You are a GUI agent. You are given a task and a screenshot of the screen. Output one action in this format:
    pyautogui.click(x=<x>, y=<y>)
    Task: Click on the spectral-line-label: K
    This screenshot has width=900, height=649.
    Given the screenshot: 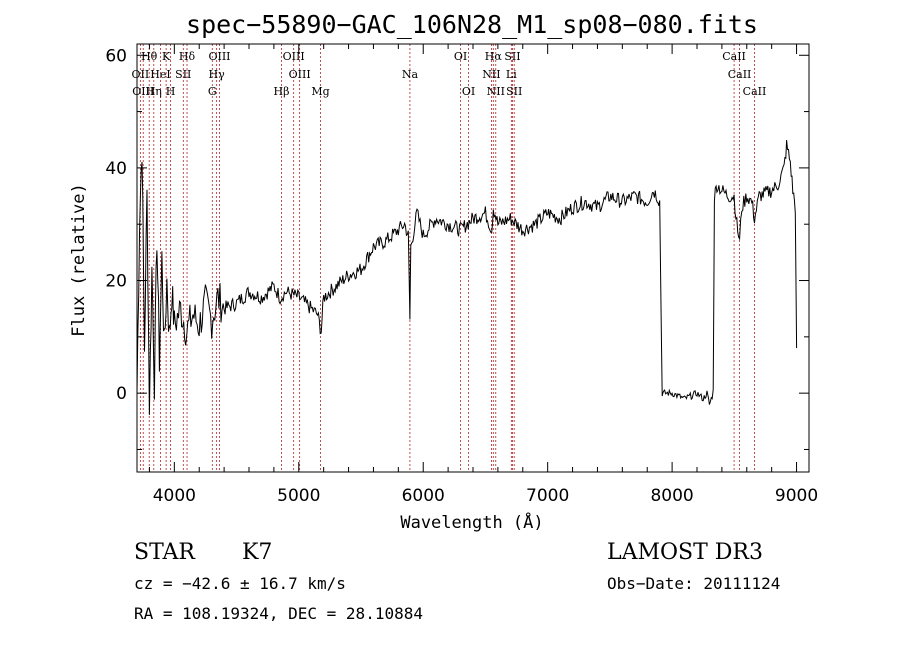 What is the action you would take?
    pyautogui.click(x=166, y=56)
    